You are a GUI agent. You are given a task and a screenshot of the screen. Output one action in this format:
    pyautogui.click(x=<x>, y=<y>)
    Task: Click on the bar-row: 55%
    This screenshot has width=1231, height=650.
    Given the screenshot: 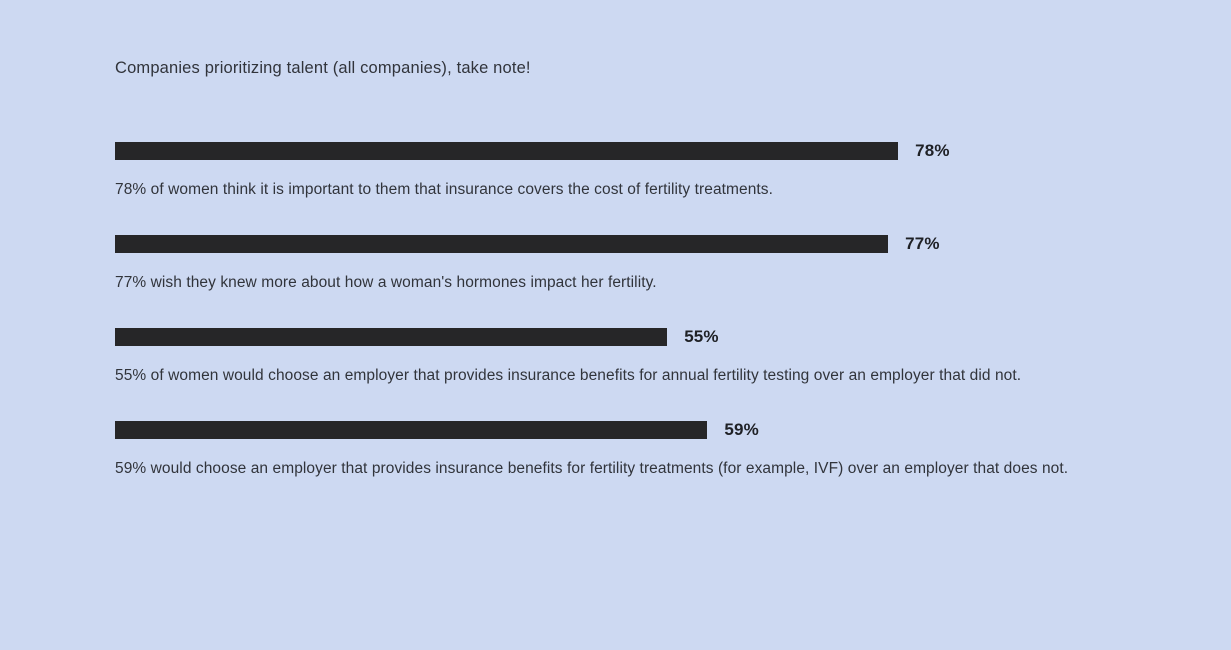 What is the action you would take?
    pyautogui.click(x=620, y=337)
    